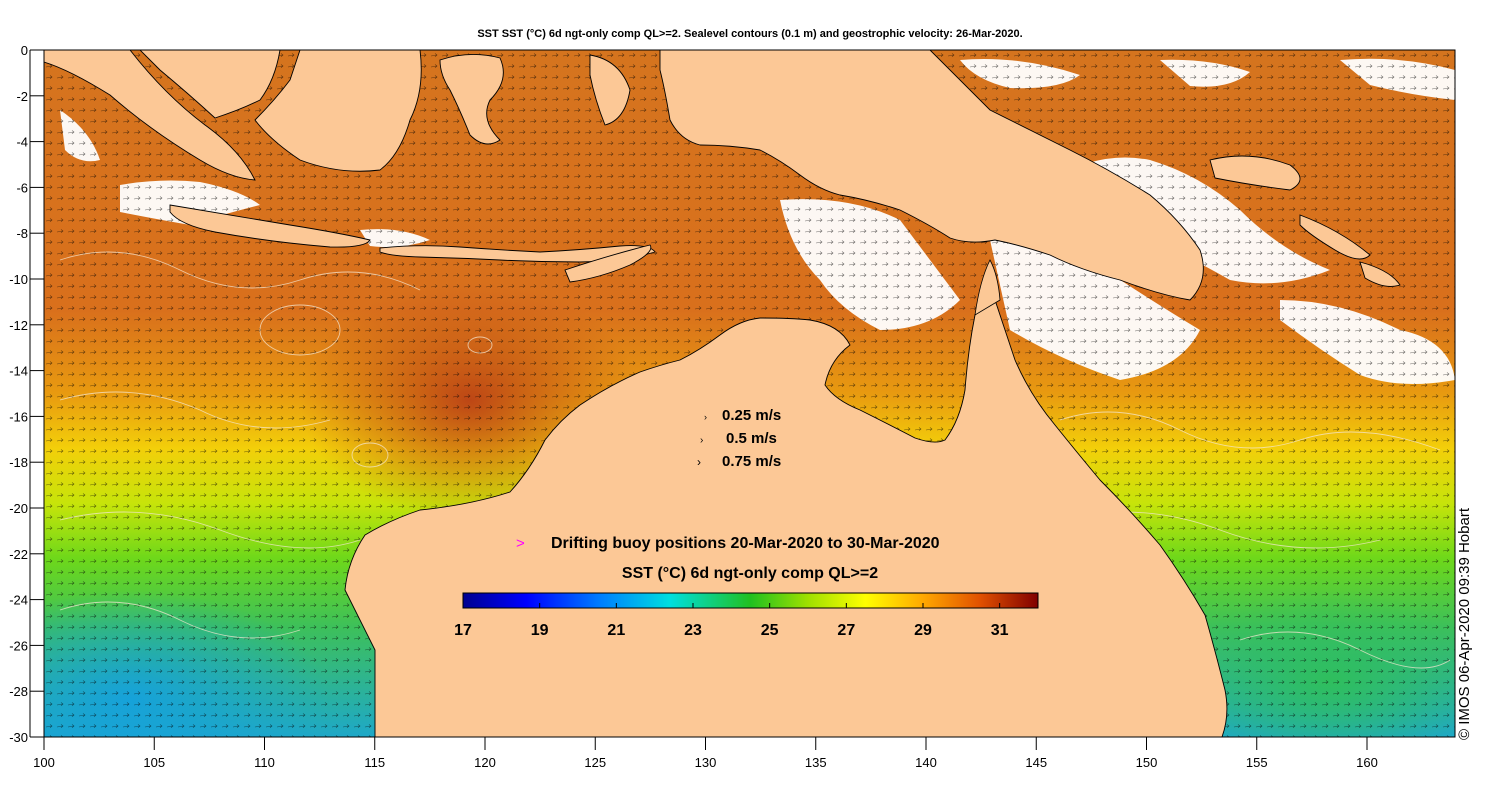  I want to click on colorbar-tick-label: 27, so click(846, 630).